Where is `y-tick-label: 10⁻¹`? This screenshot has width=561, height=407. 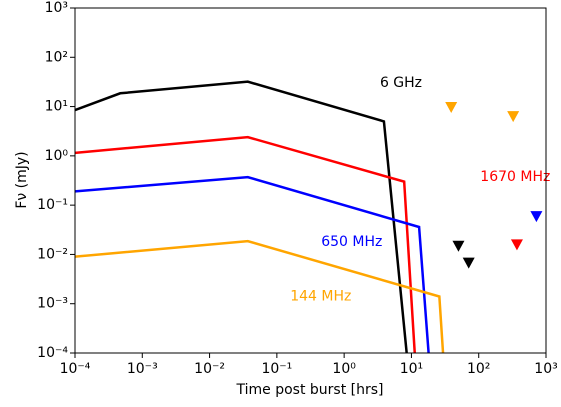 y-tick-label: 10⁻¹ is located at coordinates (52, 205).